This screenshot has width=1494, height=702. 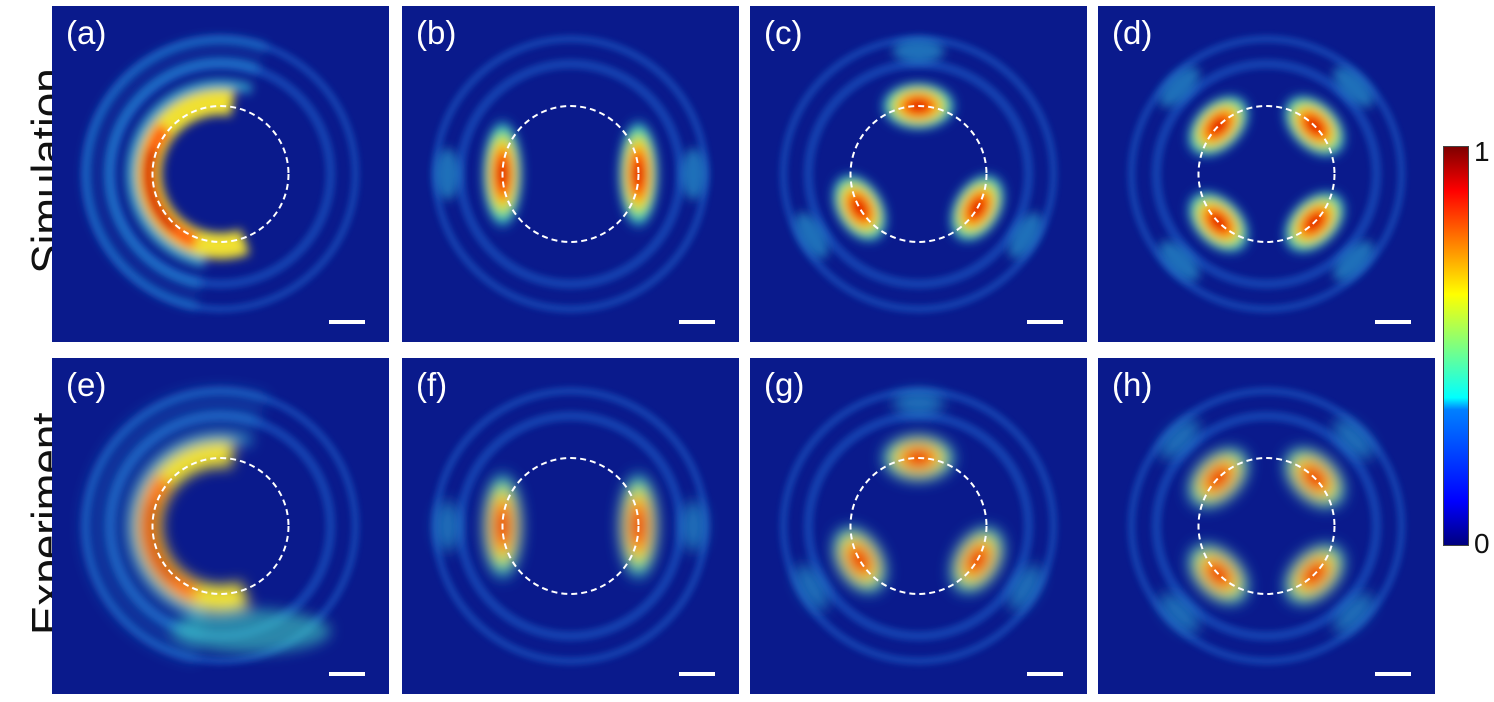 What do you see at coordinates (86, 384) in the screenshot?
I see `panel-label: (e)` at bounding box center [86, 384].